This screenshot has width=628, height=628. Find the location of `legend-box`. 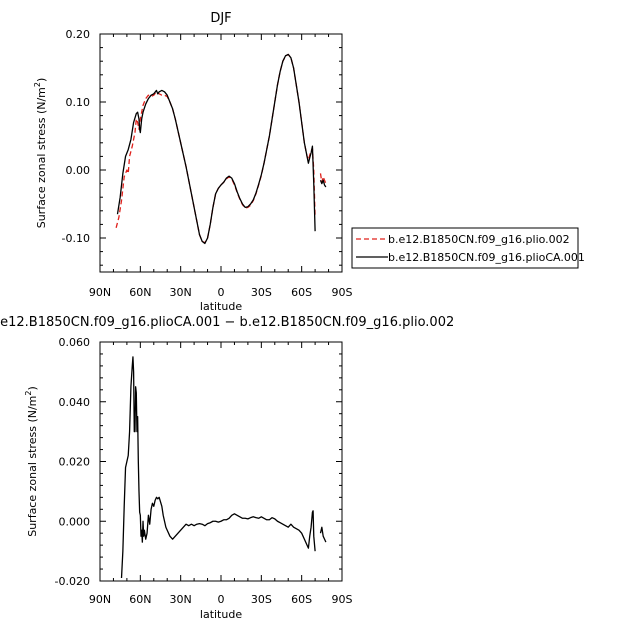

legend-box is located at coordinates (465, 248).